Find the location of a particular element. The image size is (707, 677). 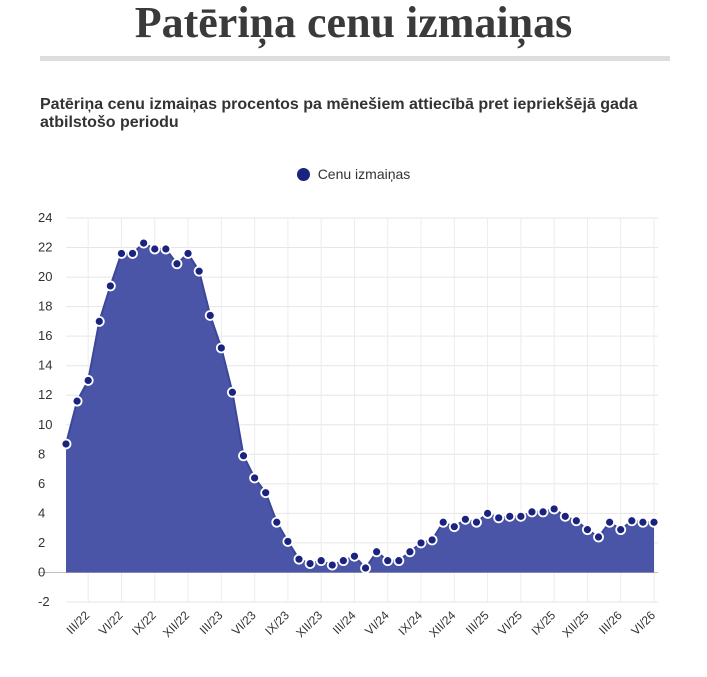

x-tick-label: VI/24 is located at coordinates (377, 623).